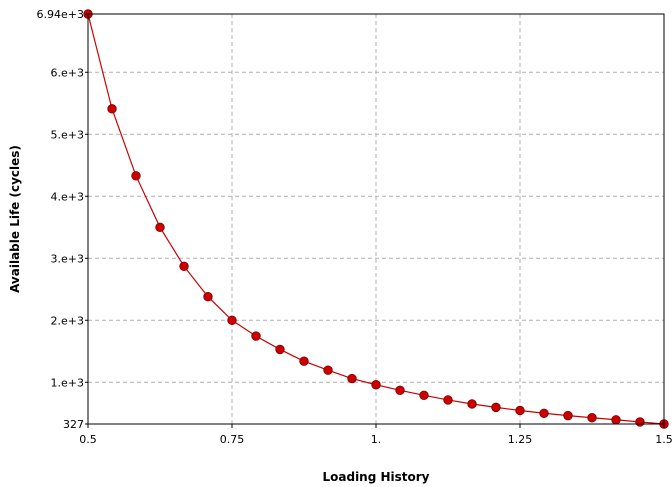  I want to click on y-tick-label: 2.e+3, so click(67, 320).